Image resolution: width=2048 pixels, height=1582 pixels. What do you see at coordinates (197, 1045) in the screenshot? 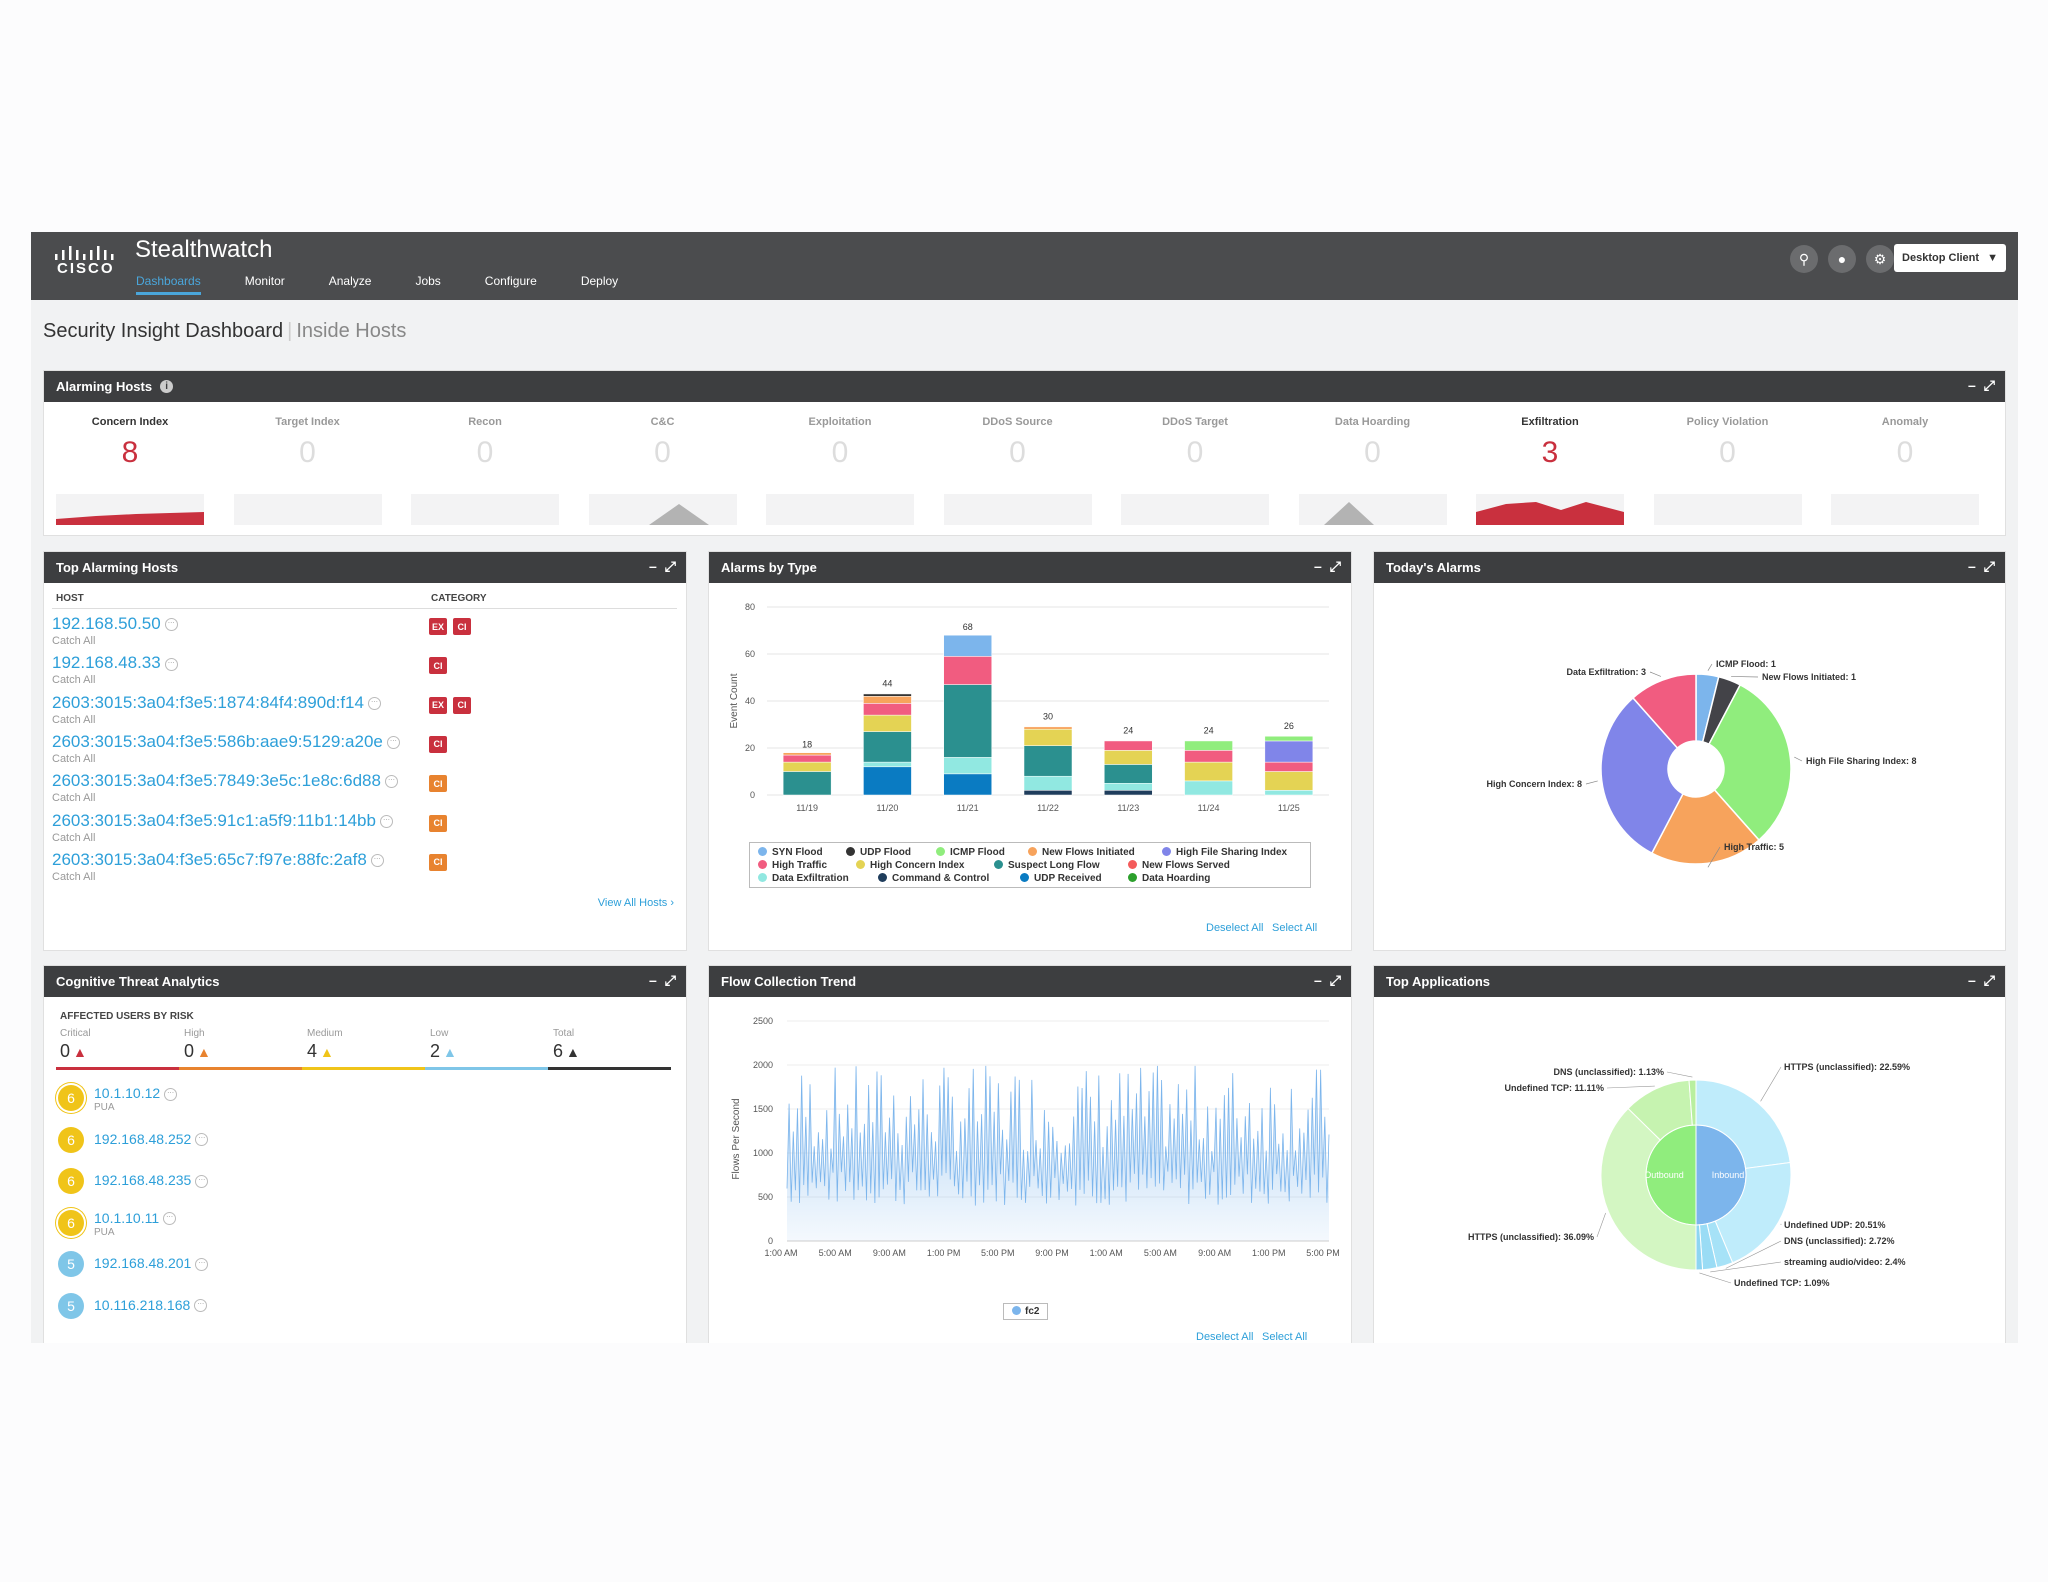
I see `risk-high: High 0 ▲` at bounding box center [197, 1045].